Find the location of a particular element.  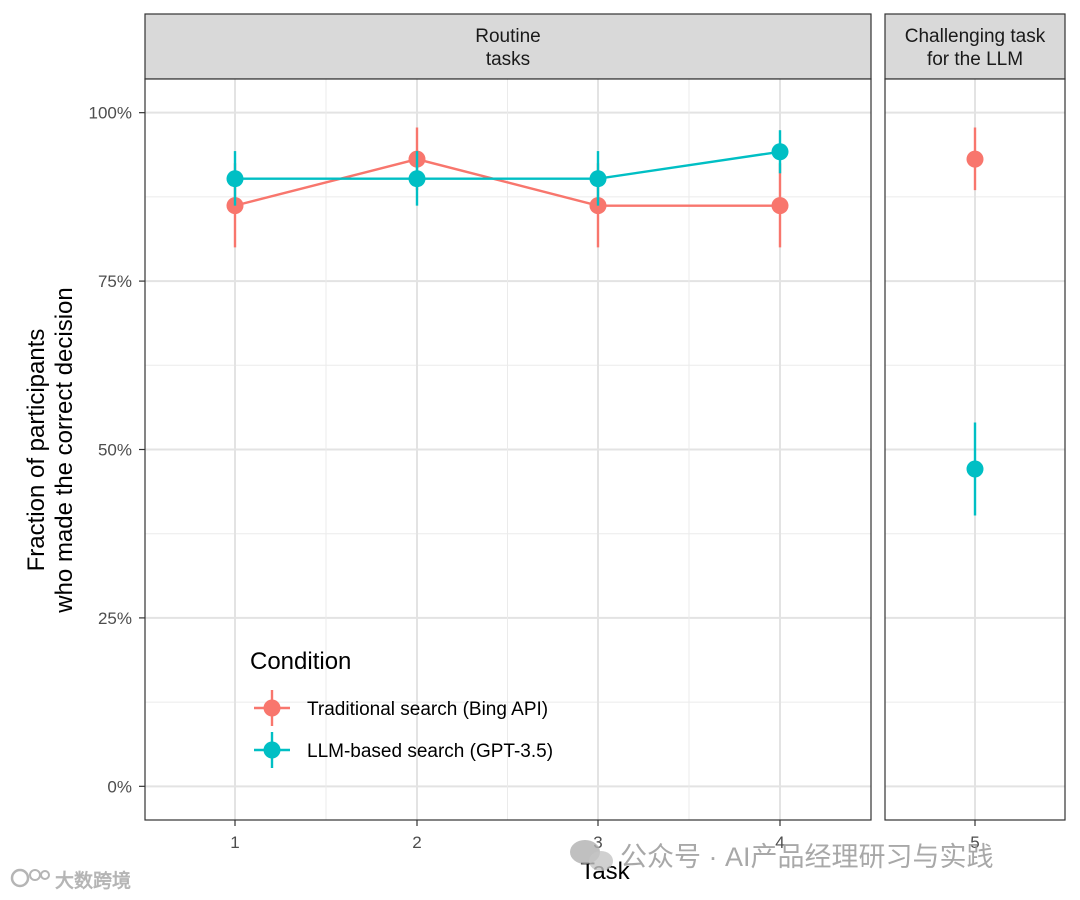

strip-routine is located at coordinates (508, 46).